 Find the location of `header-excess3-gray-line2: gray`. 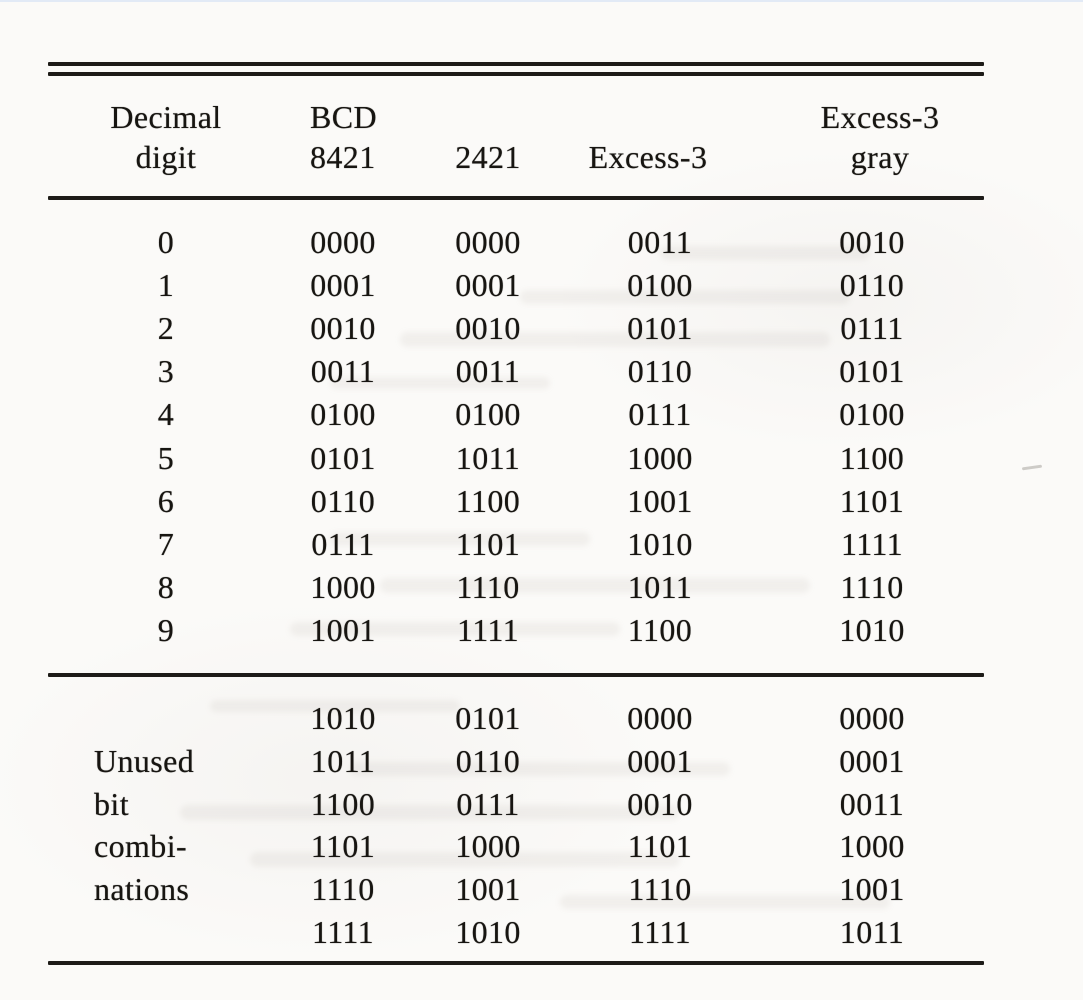

header-excess3-gray-line2: gray is located at coordinates (880, 157).